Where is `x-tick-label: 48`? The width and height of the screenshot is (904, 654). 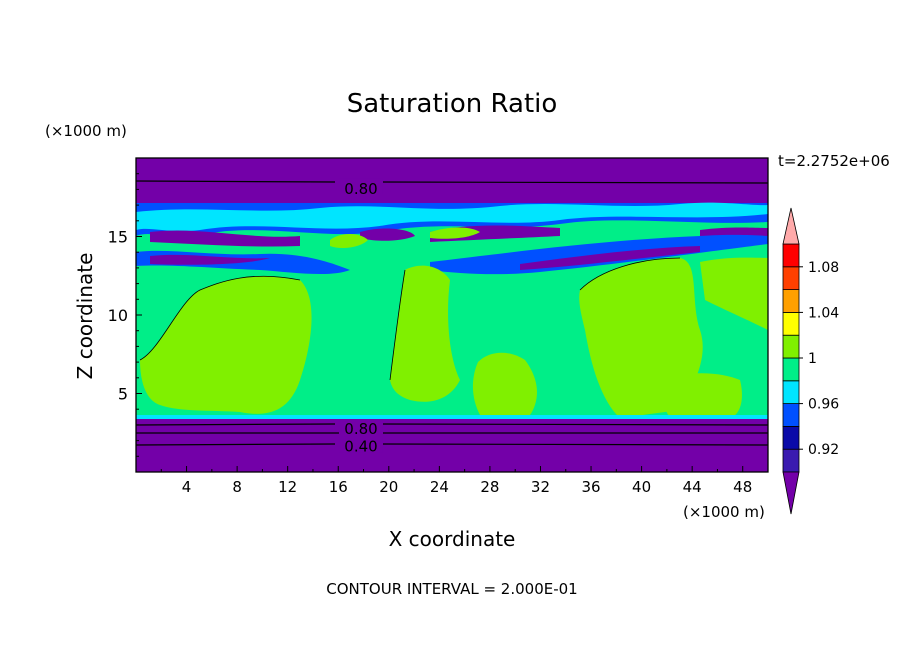
x-tick-label: 48 is located at coordinates (742, 487).